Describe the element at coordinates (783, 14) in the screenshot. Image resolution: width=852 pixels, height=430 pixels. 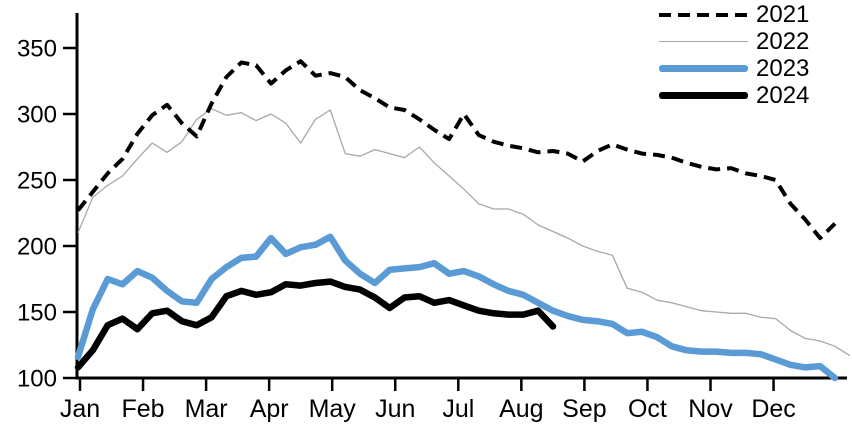
I see `legend-label: 2021` at that location.